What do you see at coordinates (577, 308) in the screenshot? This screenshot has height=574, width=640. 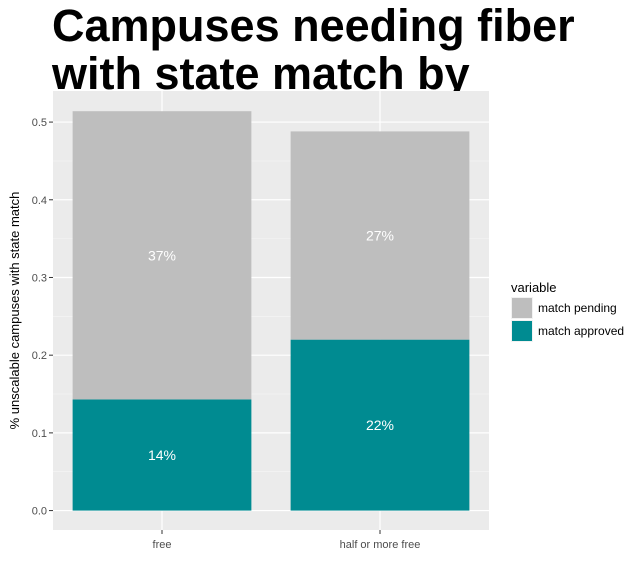 I see `legend-label: match pending` at bounding box center [577, 308].